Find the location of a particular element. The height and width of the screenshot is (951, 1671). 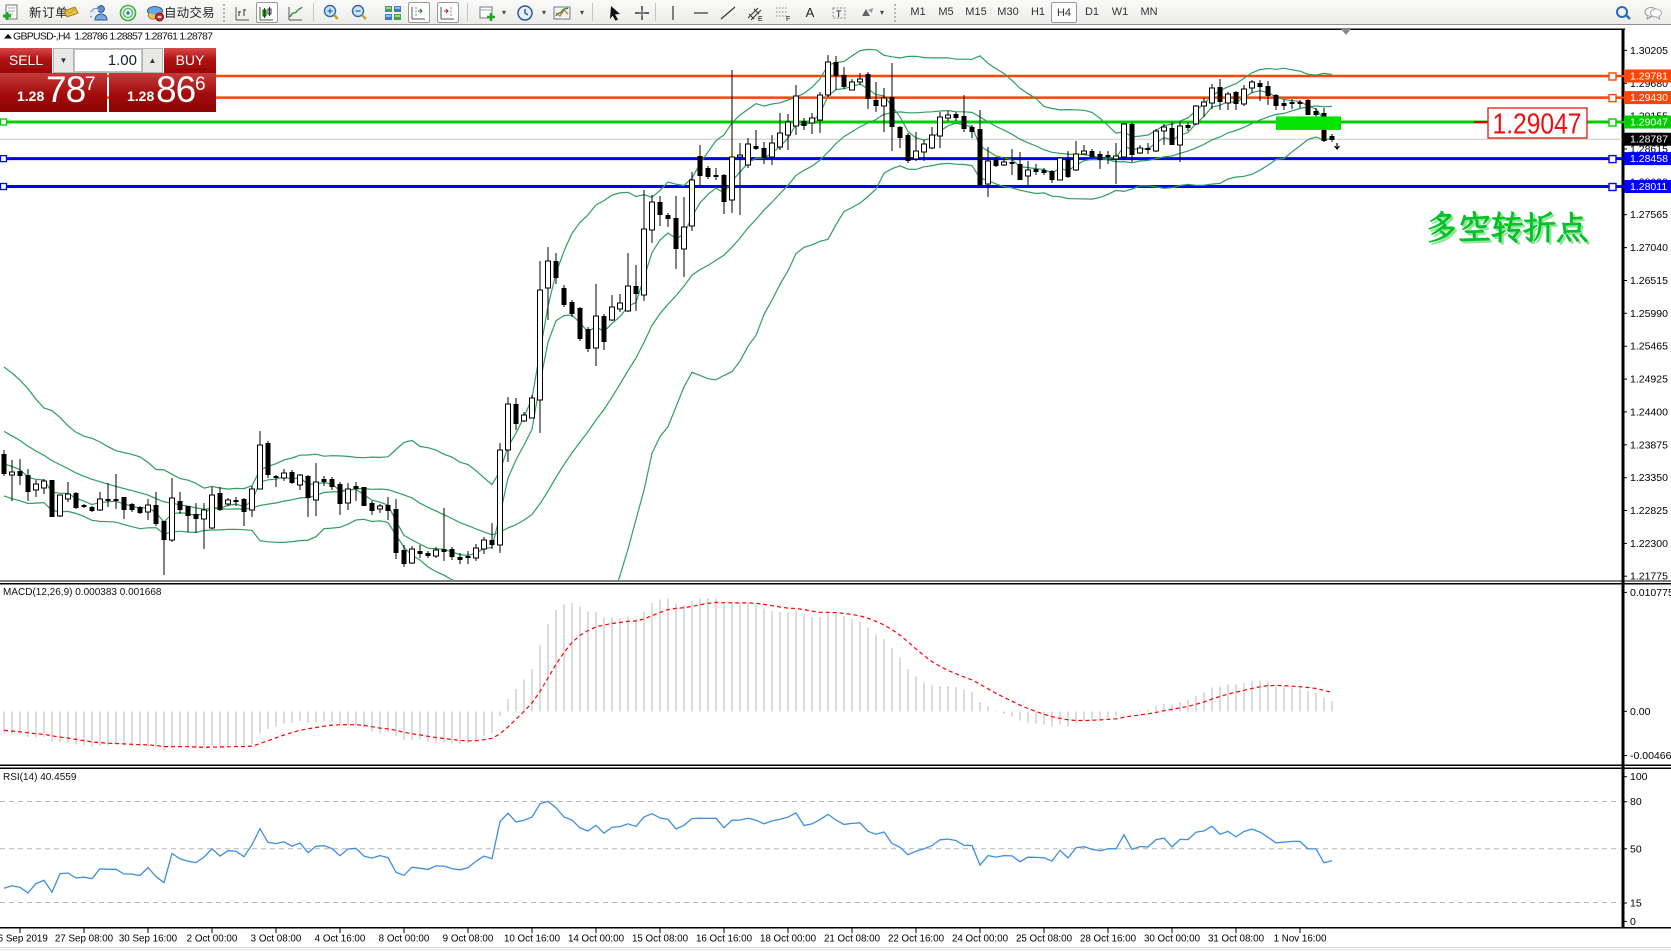

svg-text: 1.27565 is located at coordinates (1649, 215).